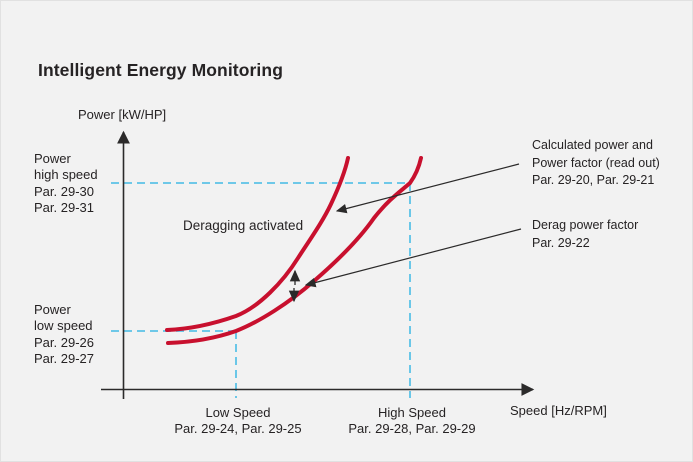 Image resolution: width=693 pixels, height=462 pixels. I want to click on calculated-power-line-2: Power factor (read out), so click(596, 162).